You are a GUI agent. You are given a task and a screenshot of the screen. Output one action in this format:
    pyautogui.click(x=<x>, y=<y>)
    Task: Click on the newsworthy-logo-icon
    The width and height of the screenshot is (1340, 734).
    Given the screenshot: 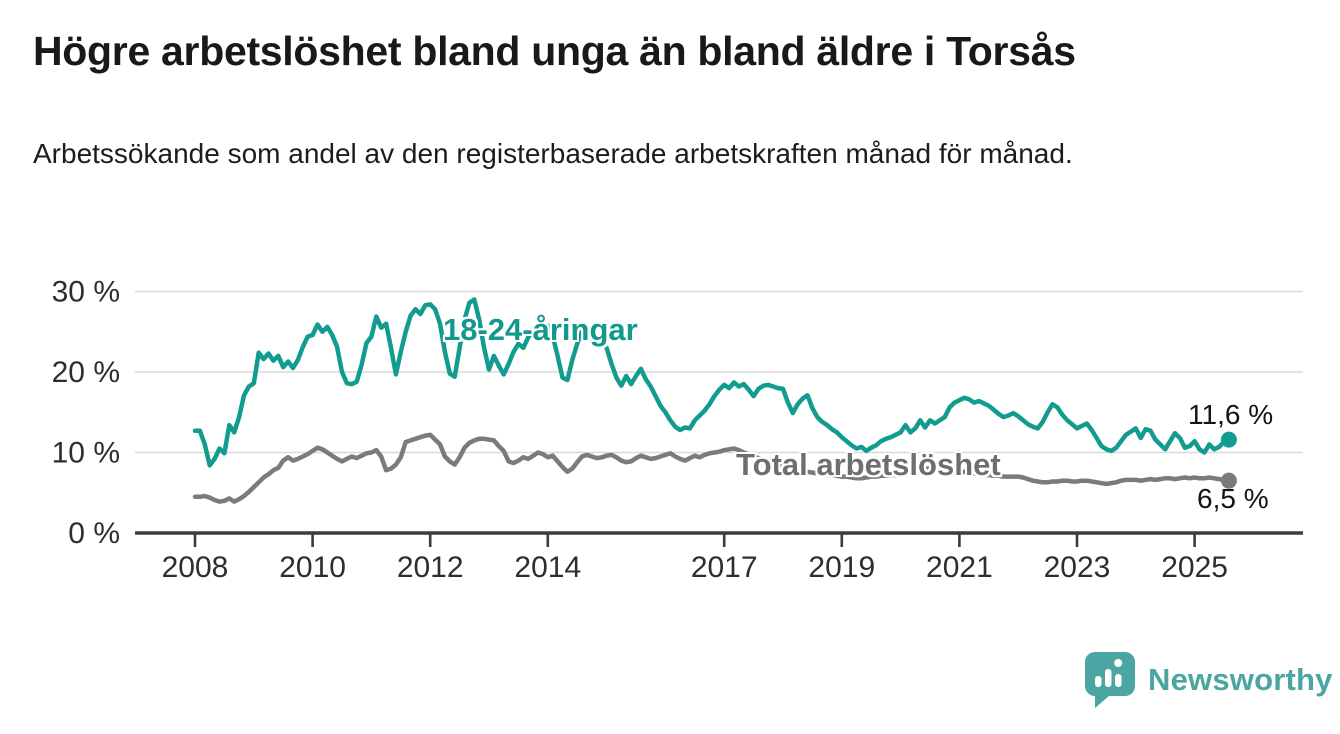 What is the action you would take?
    pyautogui.click(x=1110, y=680)
    